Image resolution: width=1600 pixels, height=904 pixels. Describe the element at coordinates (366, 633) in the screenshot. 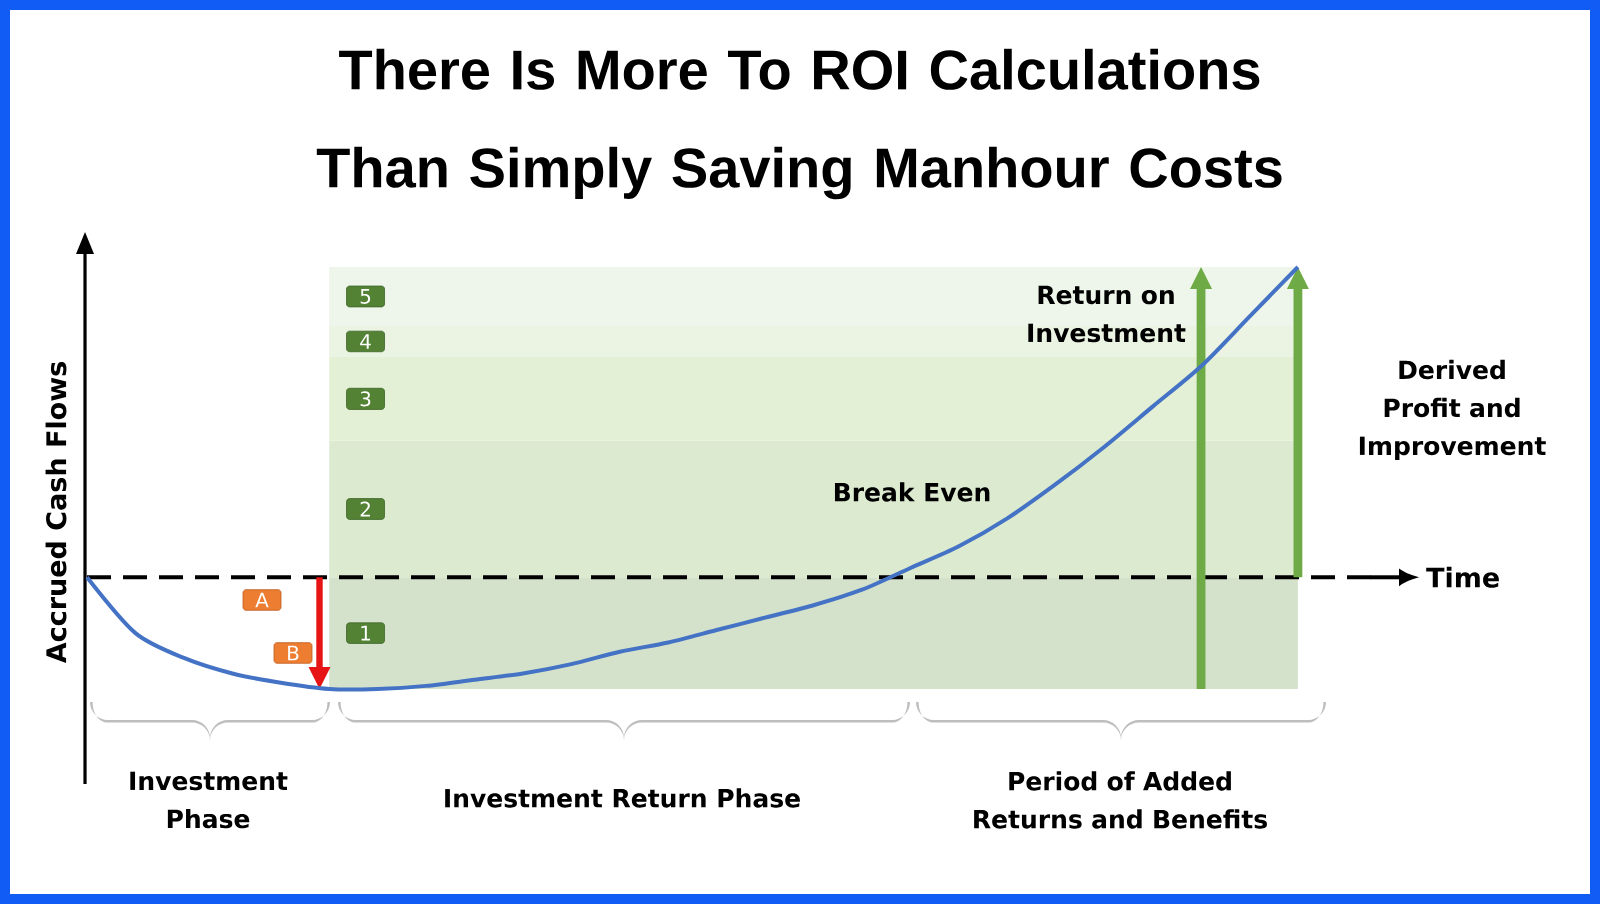

I see `band-label: 1` at that location.